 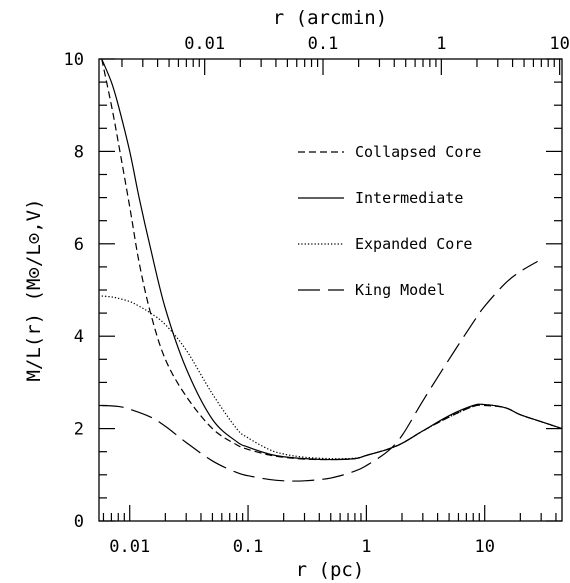 What do you see at coordinates (79, 337) in the screenshot?
I see `y-tick-label: 4` at bounding box center [79, 337].